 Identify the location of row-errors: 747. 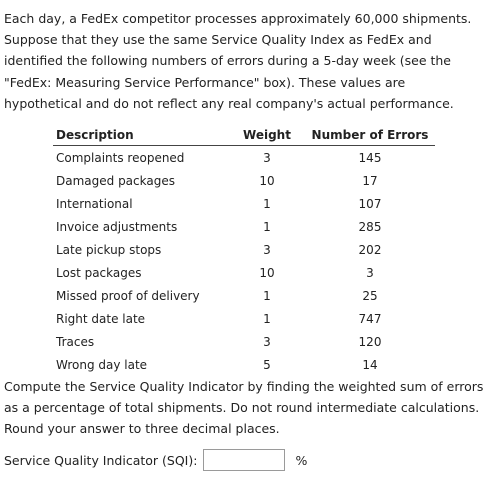
(370, 318).